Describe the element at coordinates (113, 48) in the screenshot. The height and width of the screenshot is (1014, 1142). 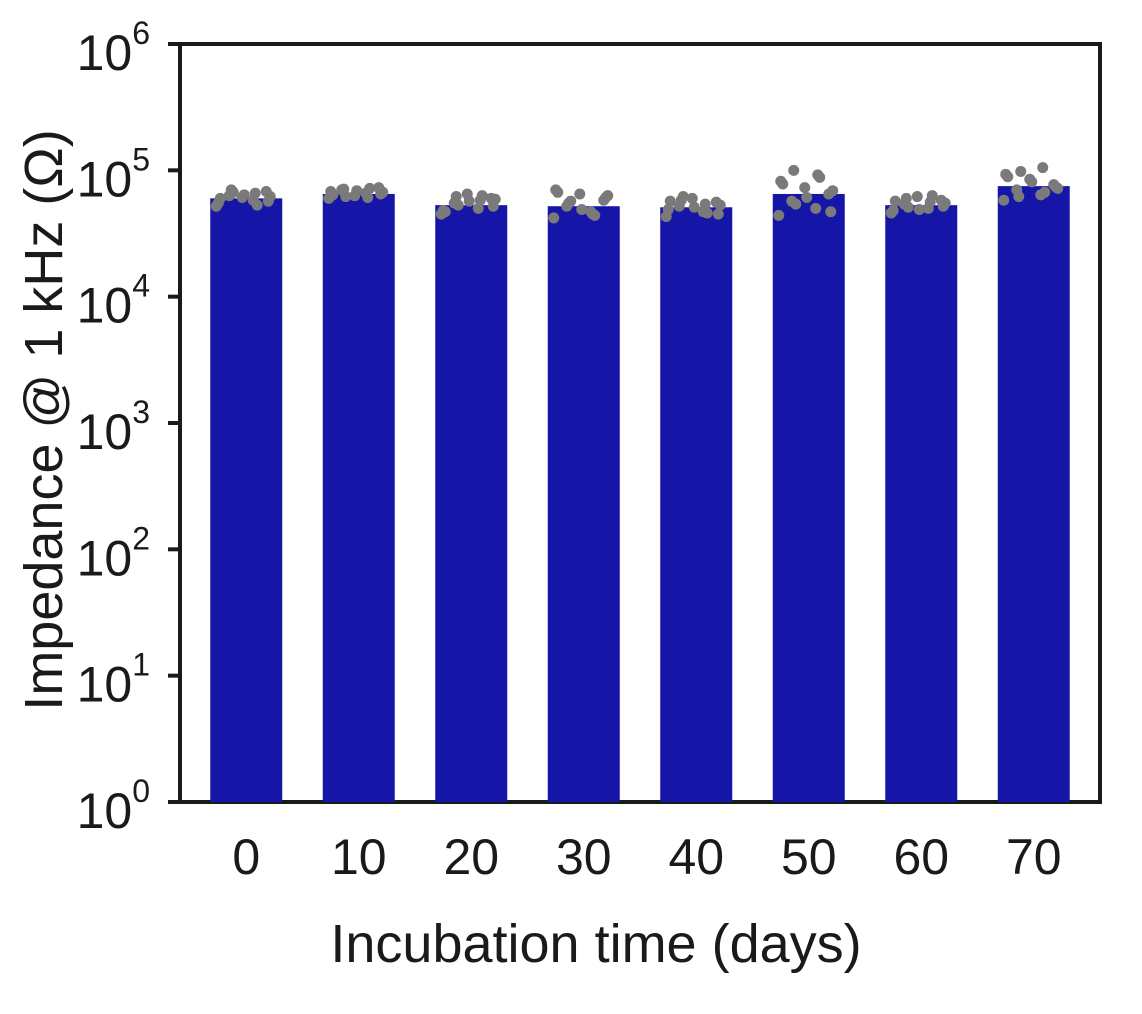
I see `y-tick-label: 10⁶` at that location.